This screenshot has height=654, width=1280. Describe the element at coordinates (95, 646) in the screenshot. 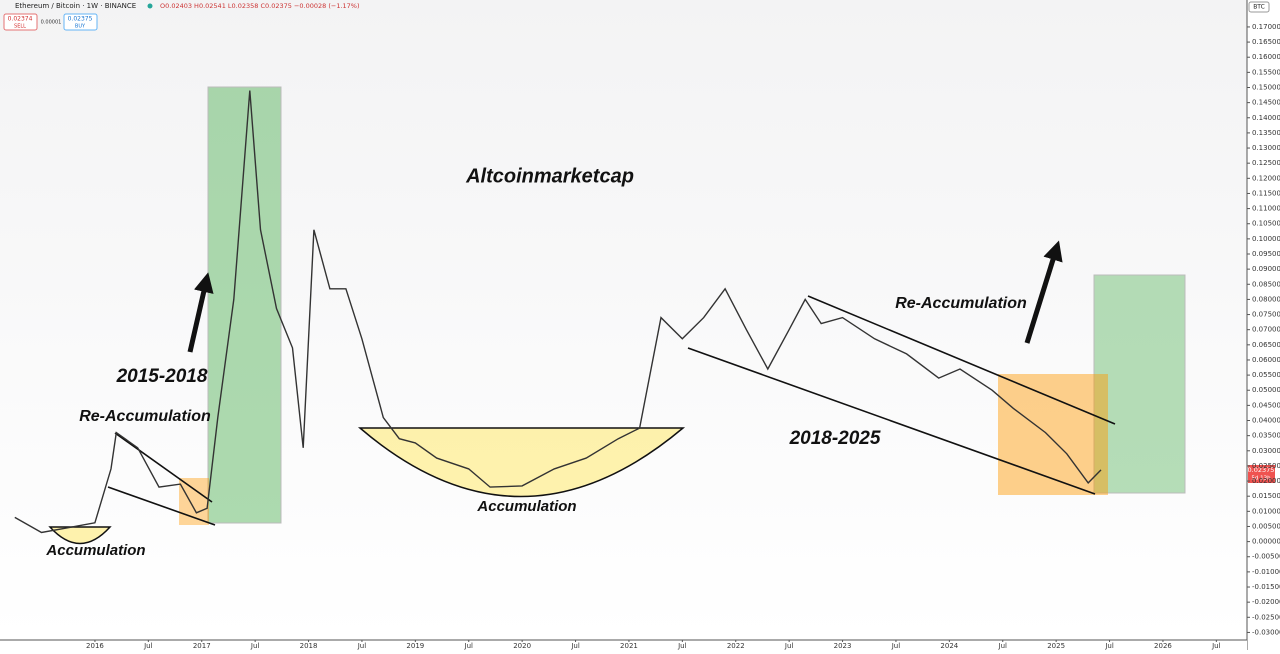

I see `x-tick-label: 2016` at that location.